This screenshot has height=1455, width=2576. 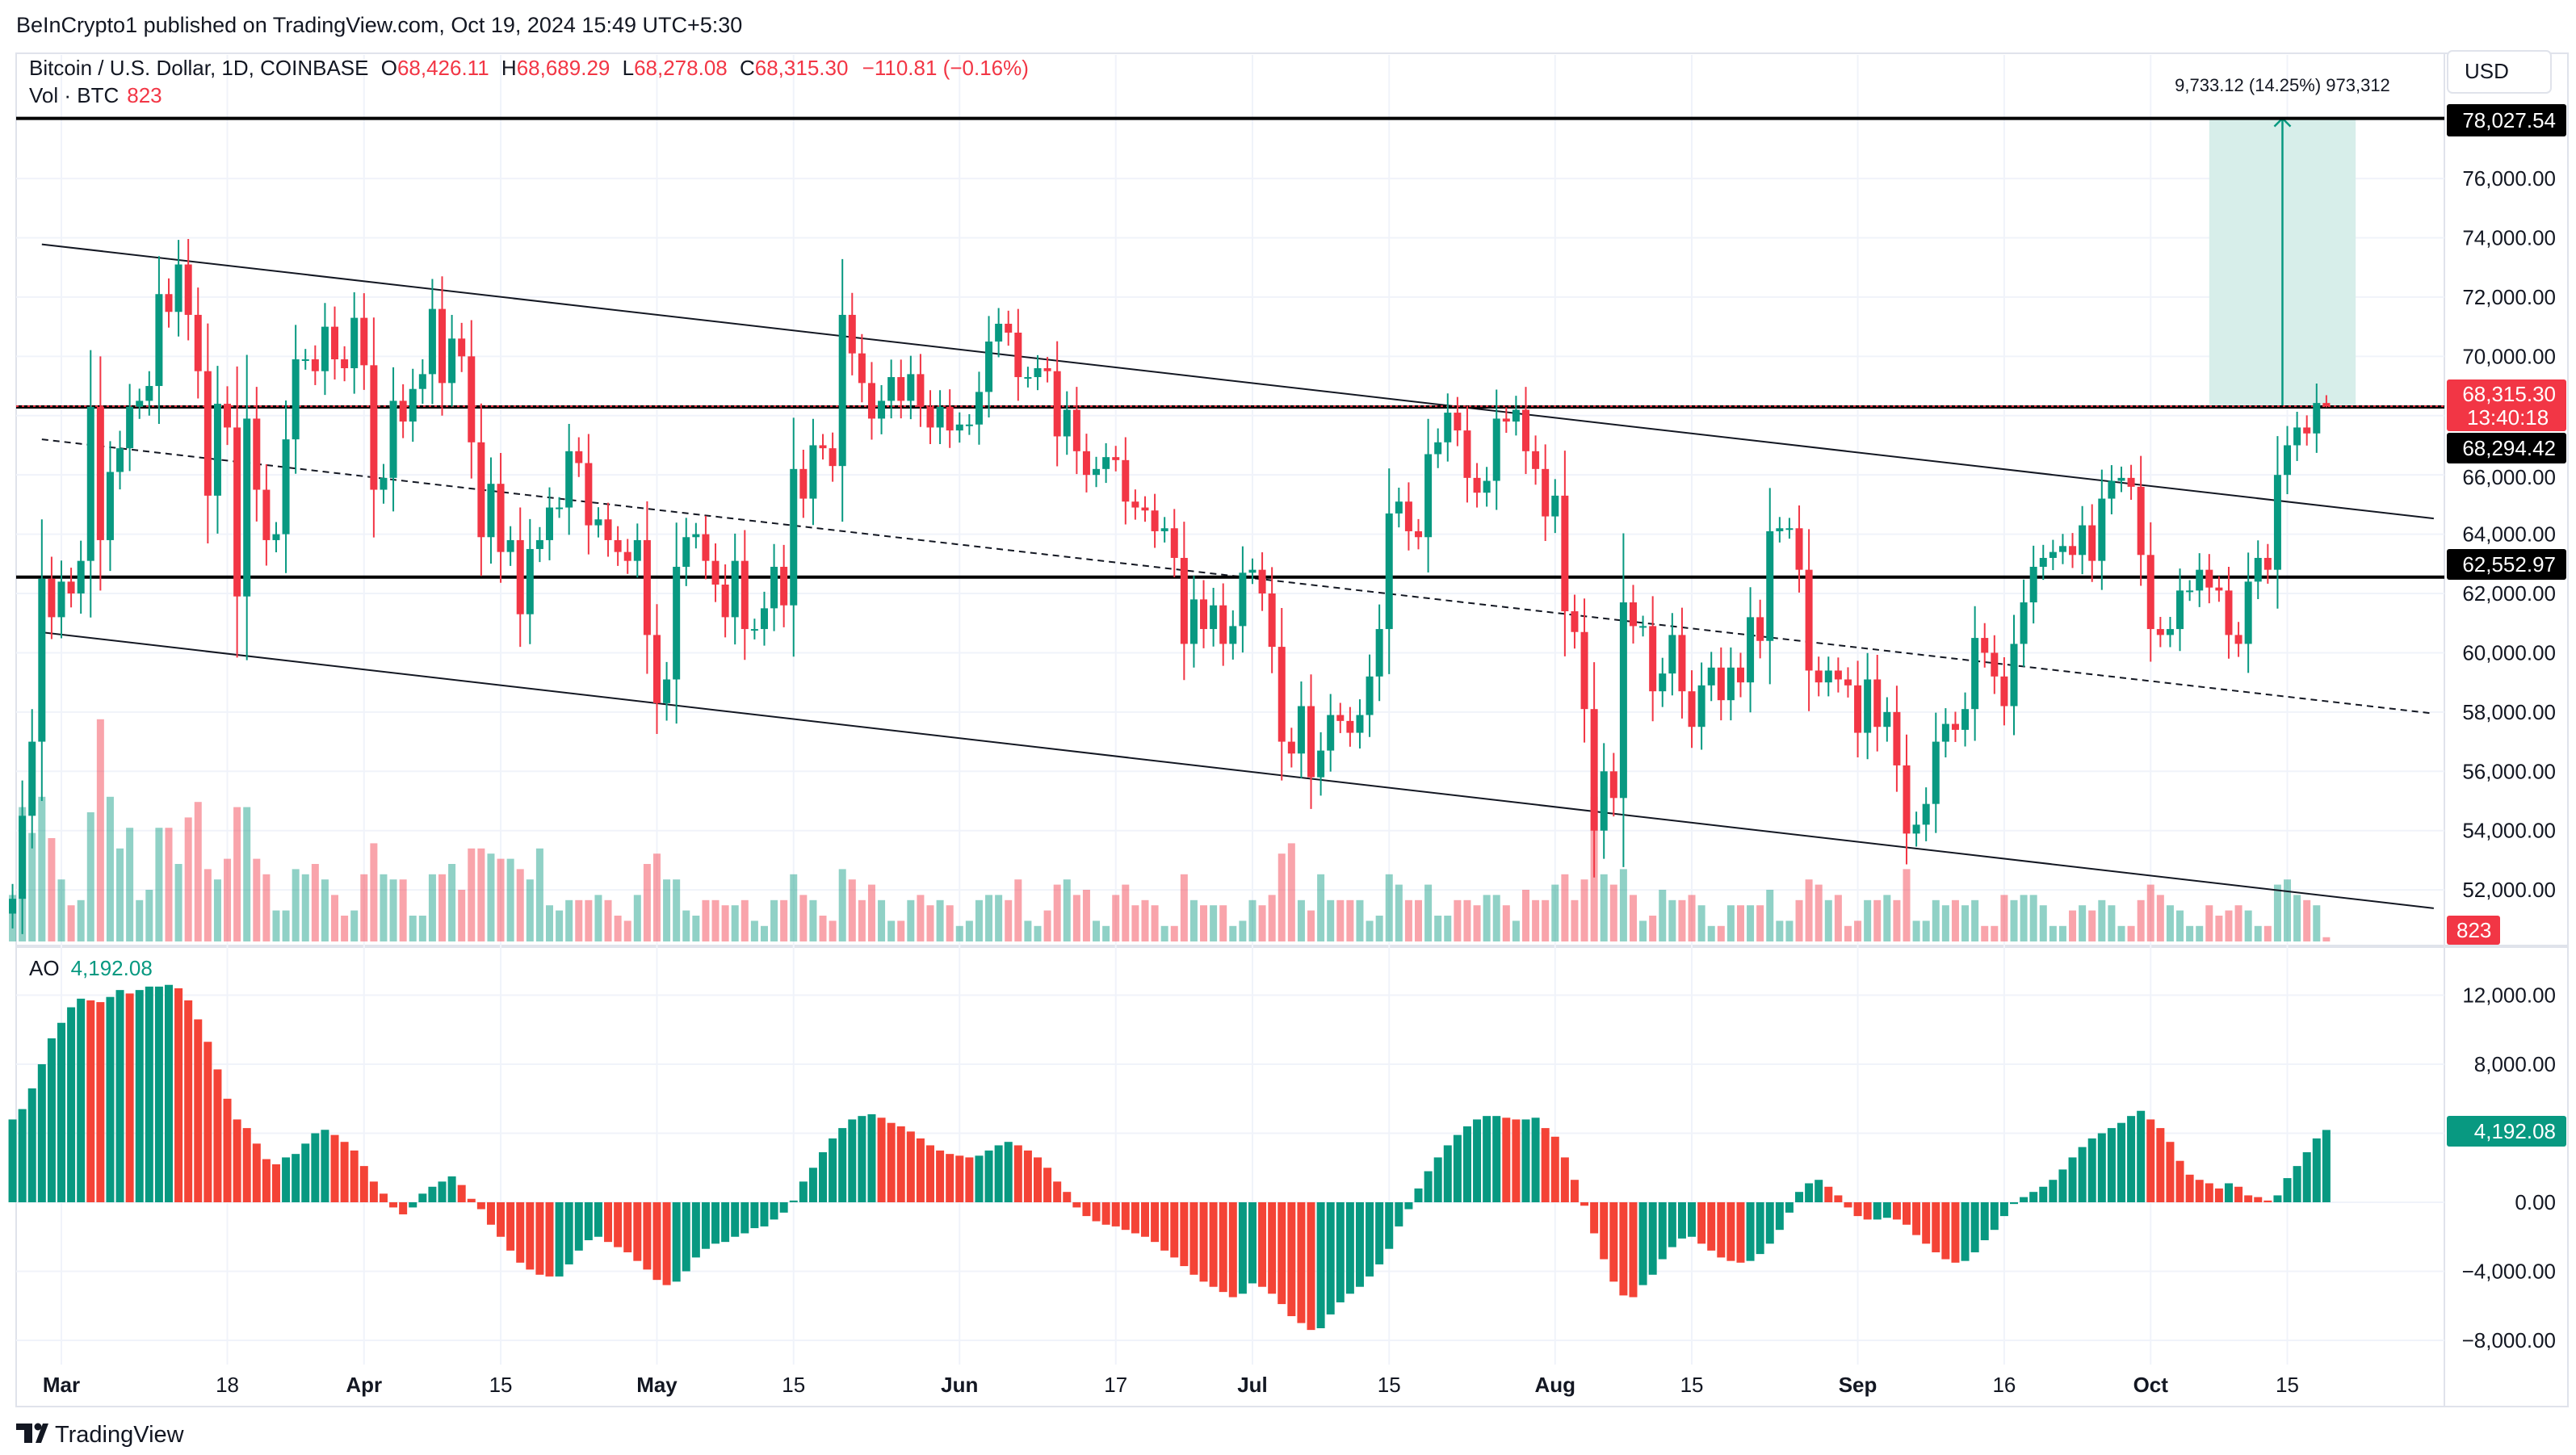 I want to click on currency-button: USD, so click(x=2499, y=72).